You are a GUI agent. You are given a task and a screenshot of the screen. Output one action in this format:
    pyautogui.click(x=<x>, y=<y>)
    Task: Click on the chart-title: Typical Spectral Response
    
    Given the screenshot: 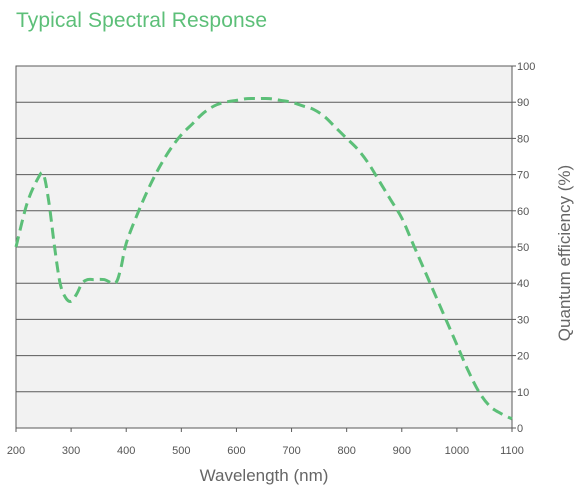 What is the action you would take?
    pyautogui.click(x=142, y=20)
    